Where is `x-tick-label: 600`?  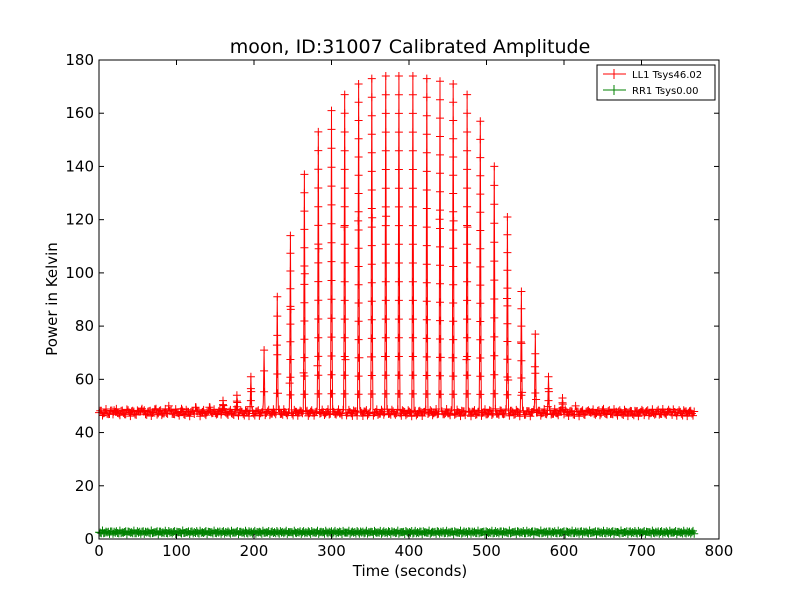
x-tick-label: 600 is located at coordinates (564, 551).